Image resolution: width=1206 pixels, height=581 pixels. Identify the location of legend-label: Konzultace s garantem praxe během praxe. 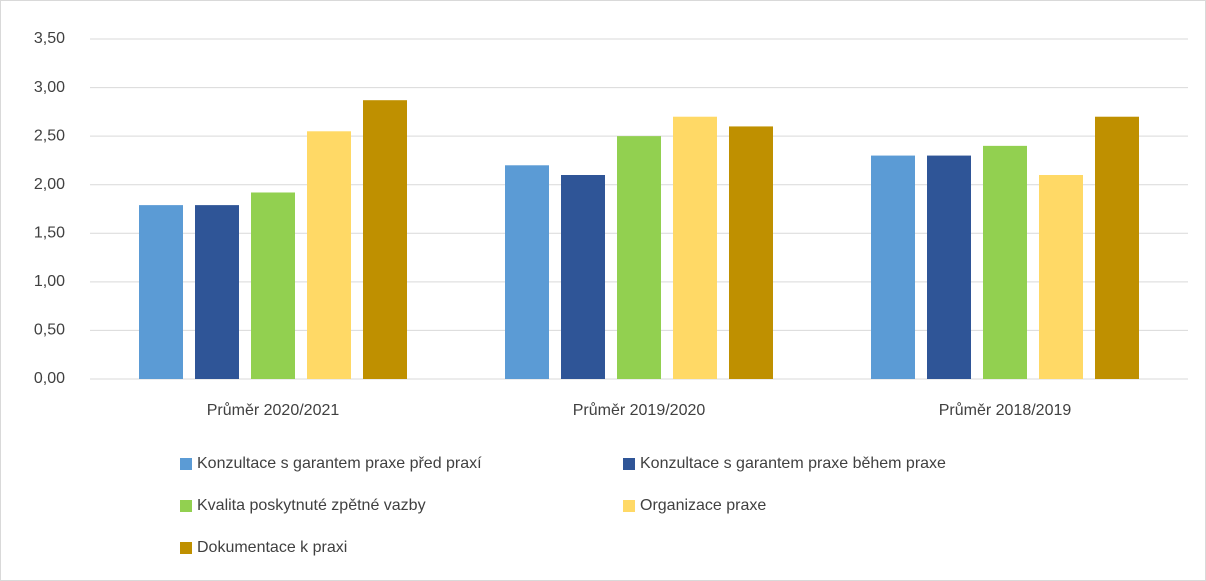
(793, 463).